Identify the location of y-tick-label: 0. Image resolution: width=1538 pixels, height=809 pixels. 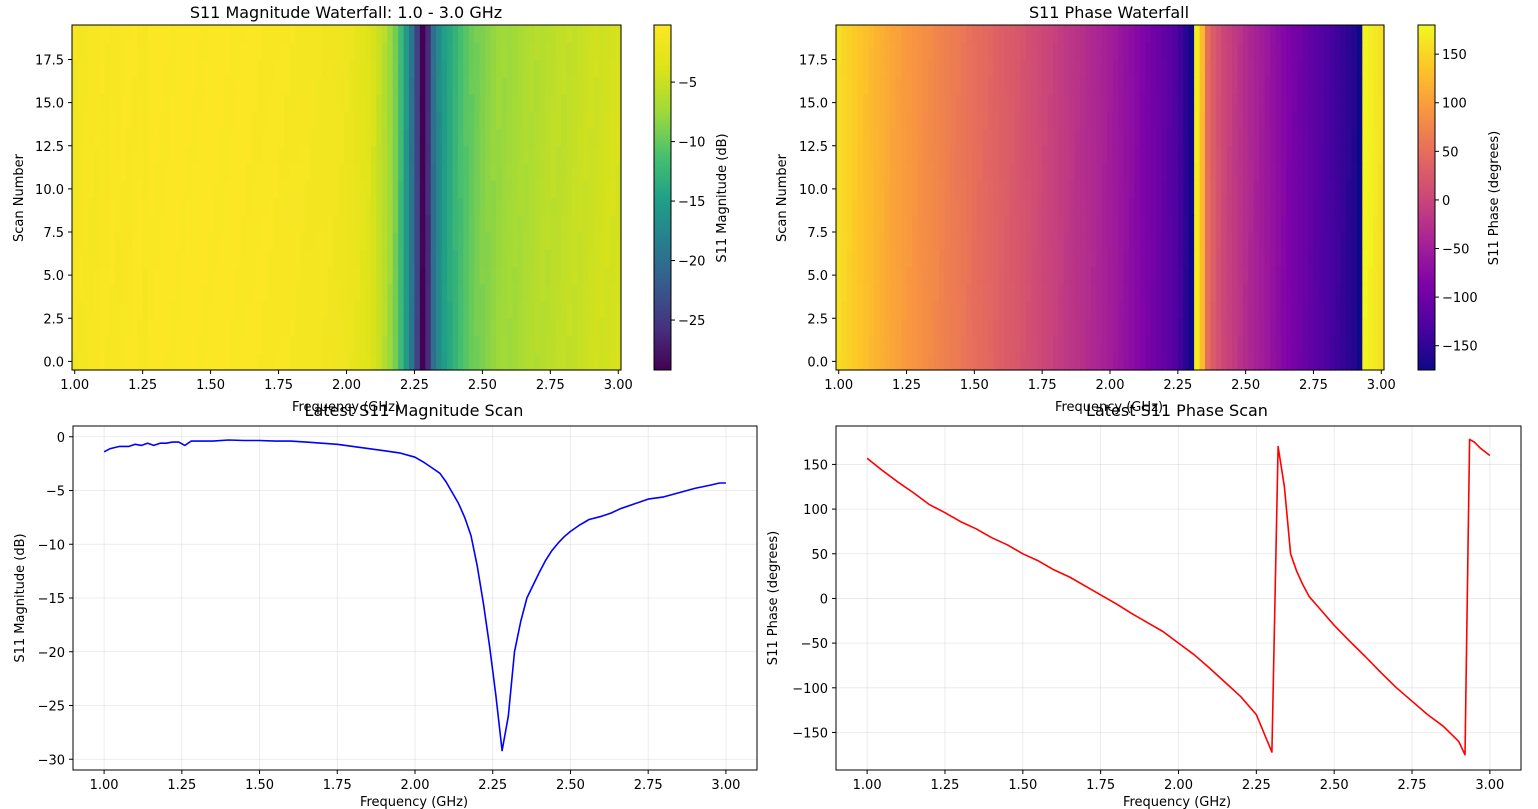
(61, 438).